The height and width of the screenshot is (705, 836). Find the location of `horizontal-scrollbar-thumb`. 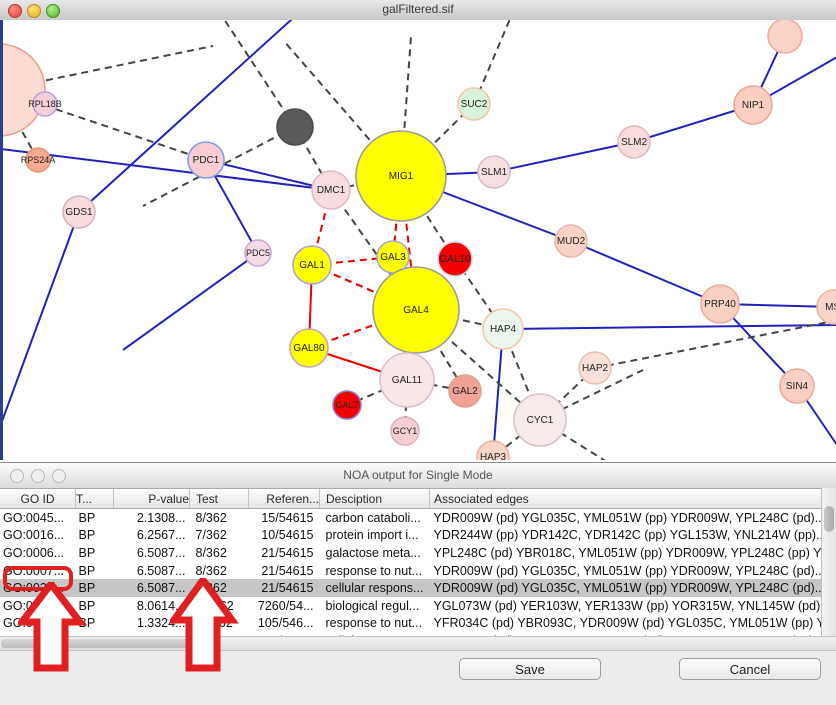

horizontal-scrollbar-thumb is located at coordinates (110, 643).